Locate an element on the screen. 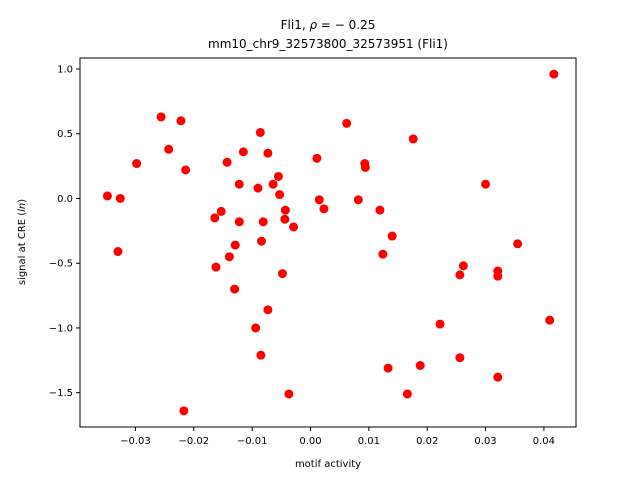  x-tick-label: 0.03 is located at coordinates (485, 441).